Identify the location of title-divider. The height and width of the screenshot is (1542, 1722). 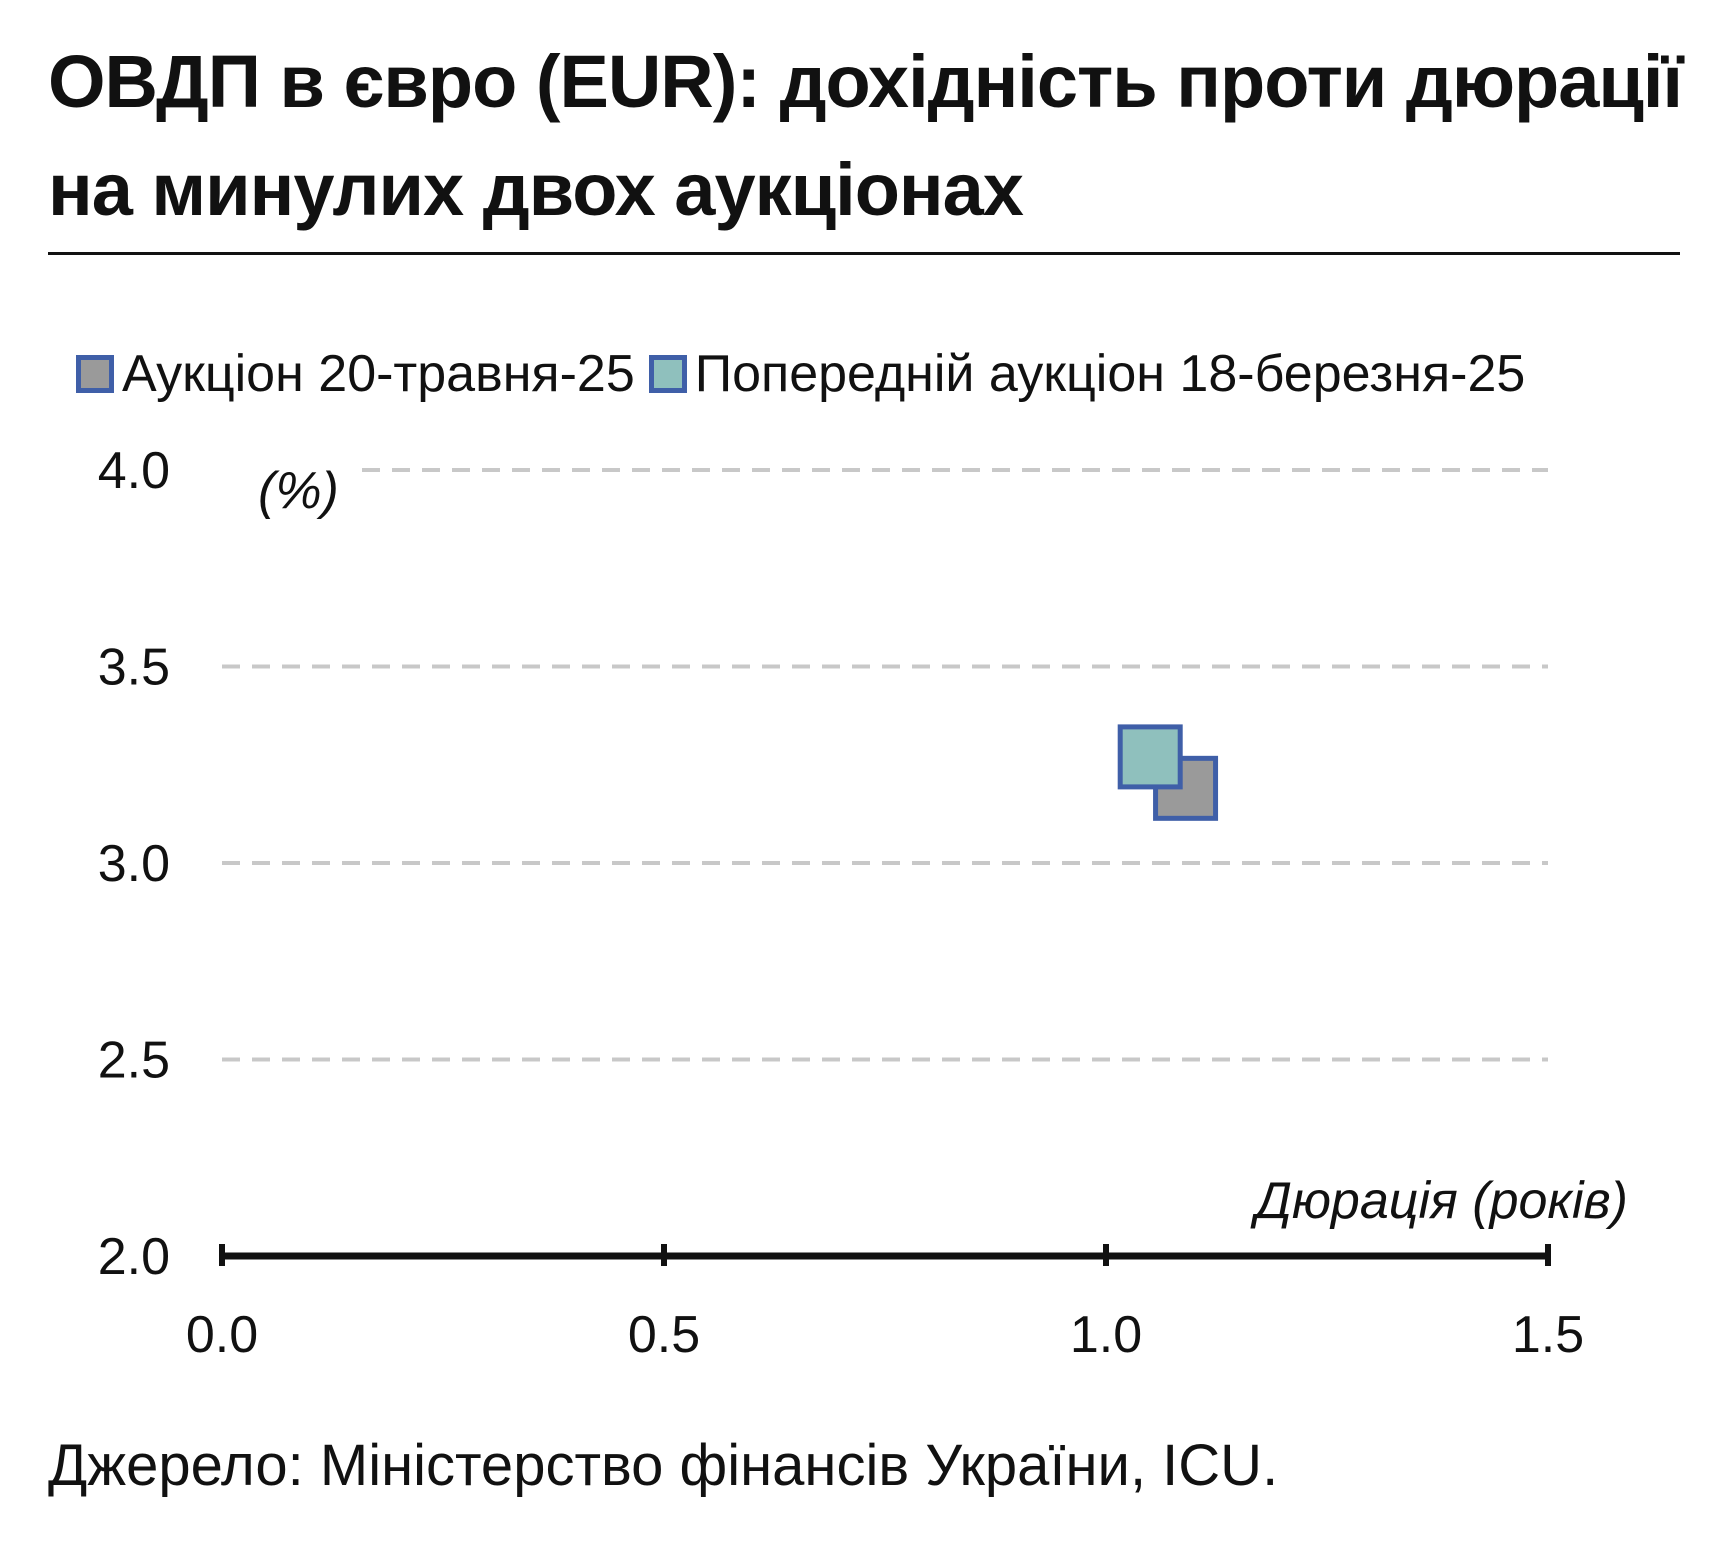
(864, 253).